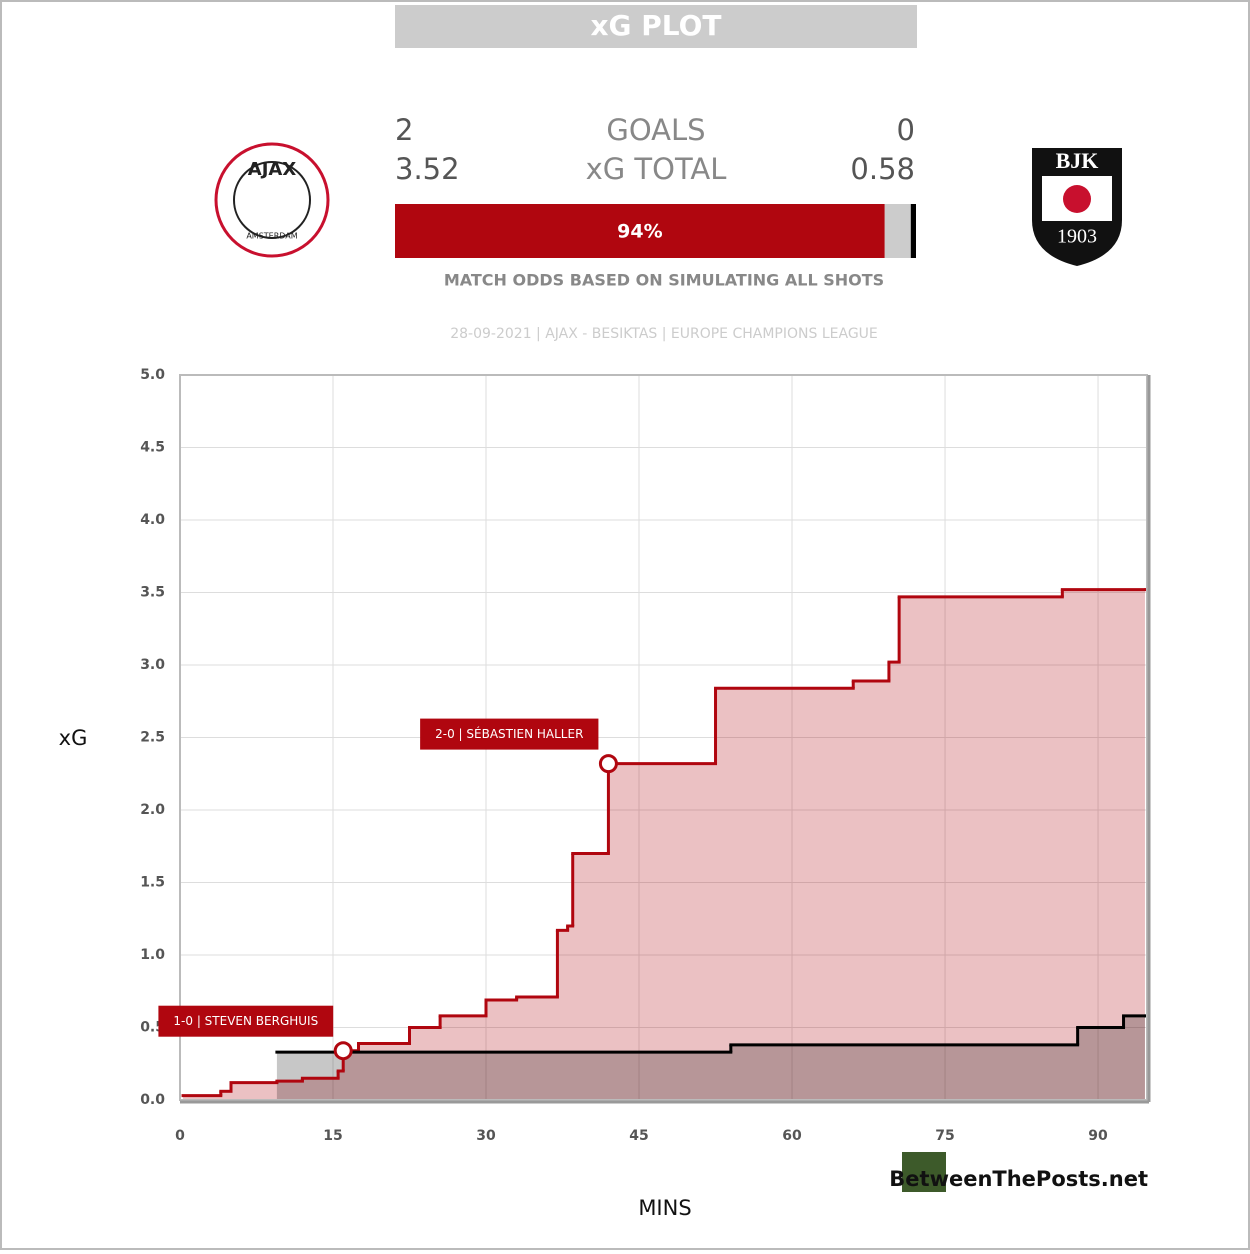 This screenshot has height=1254, width=1250. What do you see at coordinates (906, 130) in the screenshot?
I see `away-goals: 0` at bounding box center [906, 130].